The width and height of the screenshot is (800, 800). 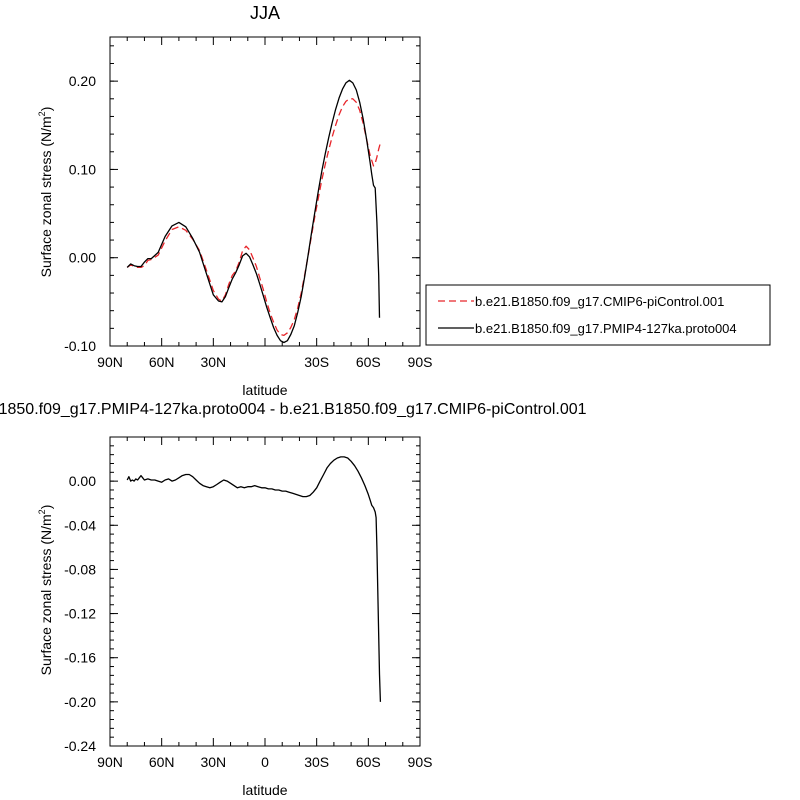 I want to click on bottom-x-tick-label: 0, so click(x=265, y=762).